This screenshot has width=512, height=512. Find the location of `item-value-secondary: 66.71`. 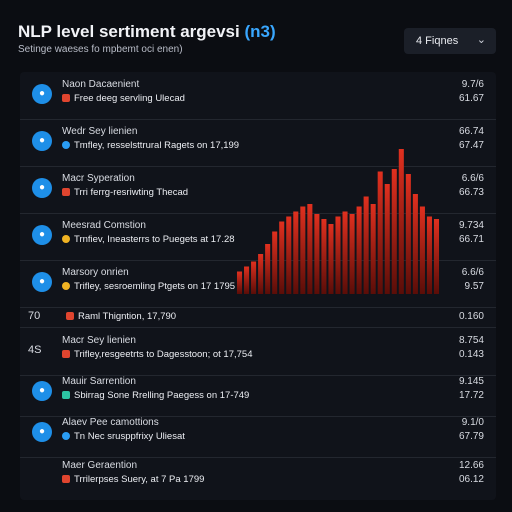

item-value-secondary: 66.71 is located at coordinates (471, 239).